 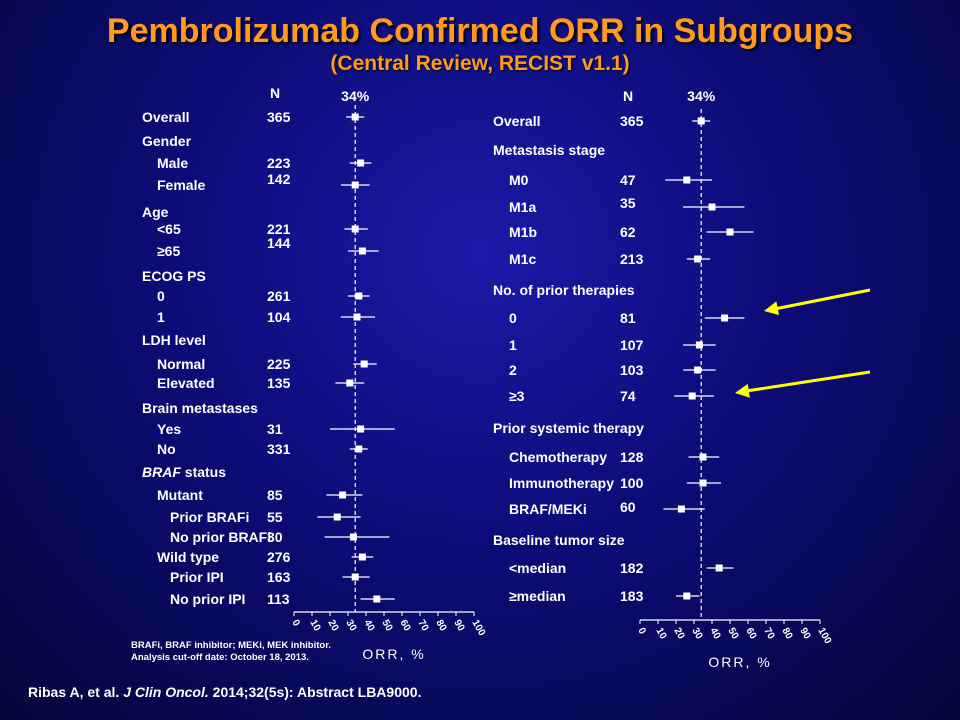 I want to click on row-label: Normal, so click(x=181, y=364).